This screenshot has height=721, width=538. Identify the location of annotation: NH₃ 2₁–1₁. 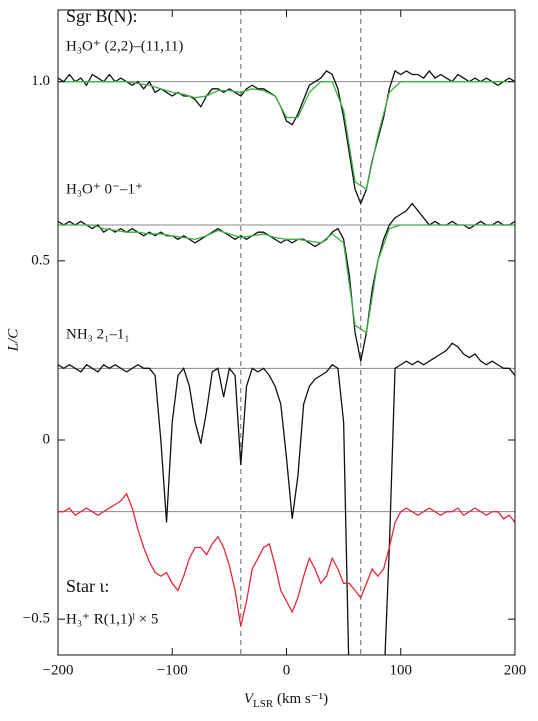
(98, 334).